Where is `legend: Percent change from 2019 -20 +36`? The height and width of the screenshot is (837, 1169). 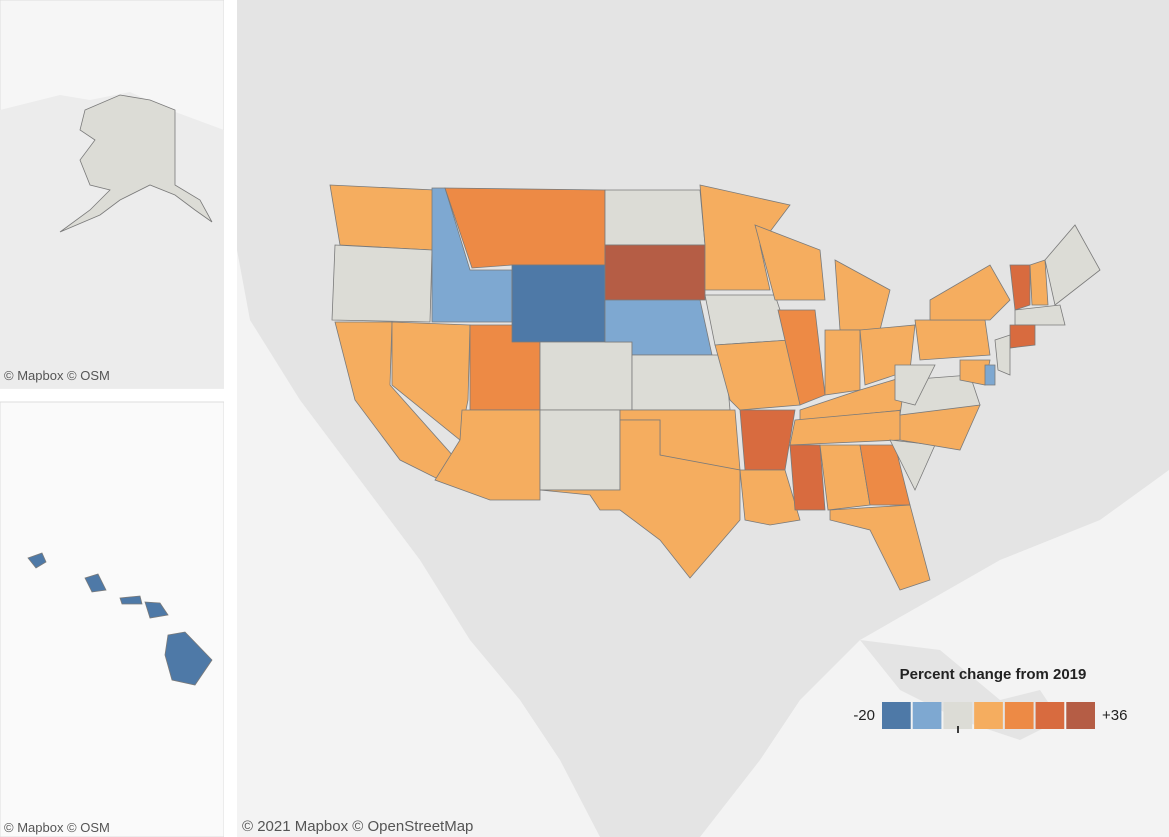 legend: Percent change from 2019 -20 +36 is located at coordinates (990, 699).